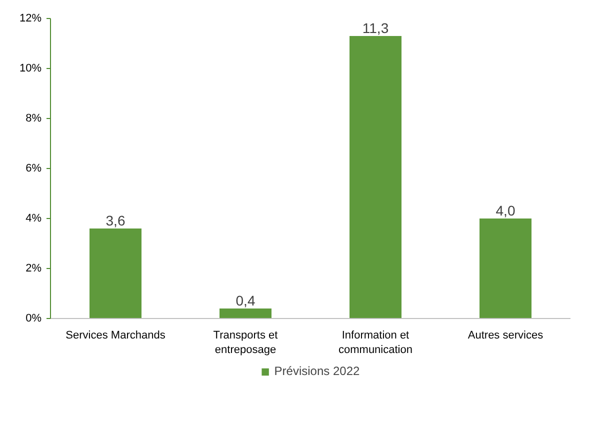  What do you see at coordinates (116, 220) in the screenshot?
I see `data-label: 3,6` at bounding box center [116, 220].